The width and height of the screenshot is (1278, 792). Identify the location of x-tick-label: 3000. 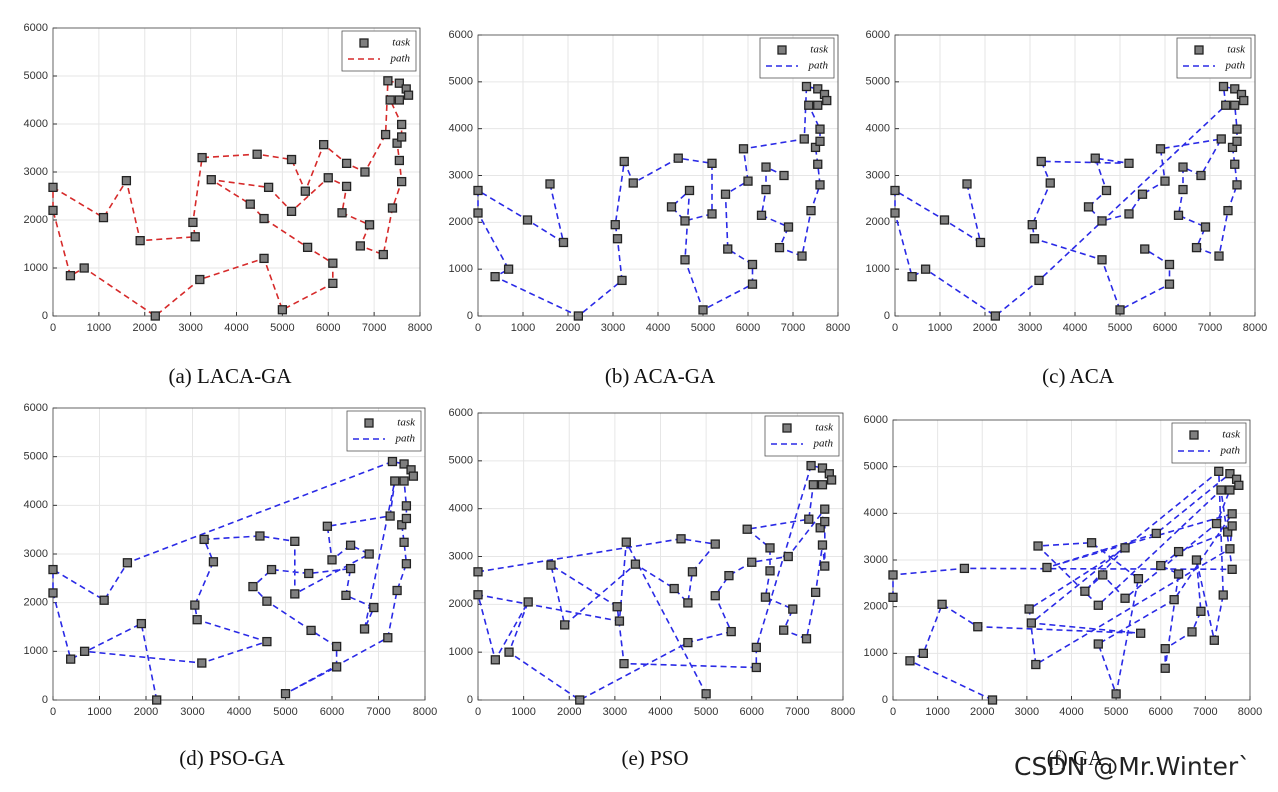
(613, 328).